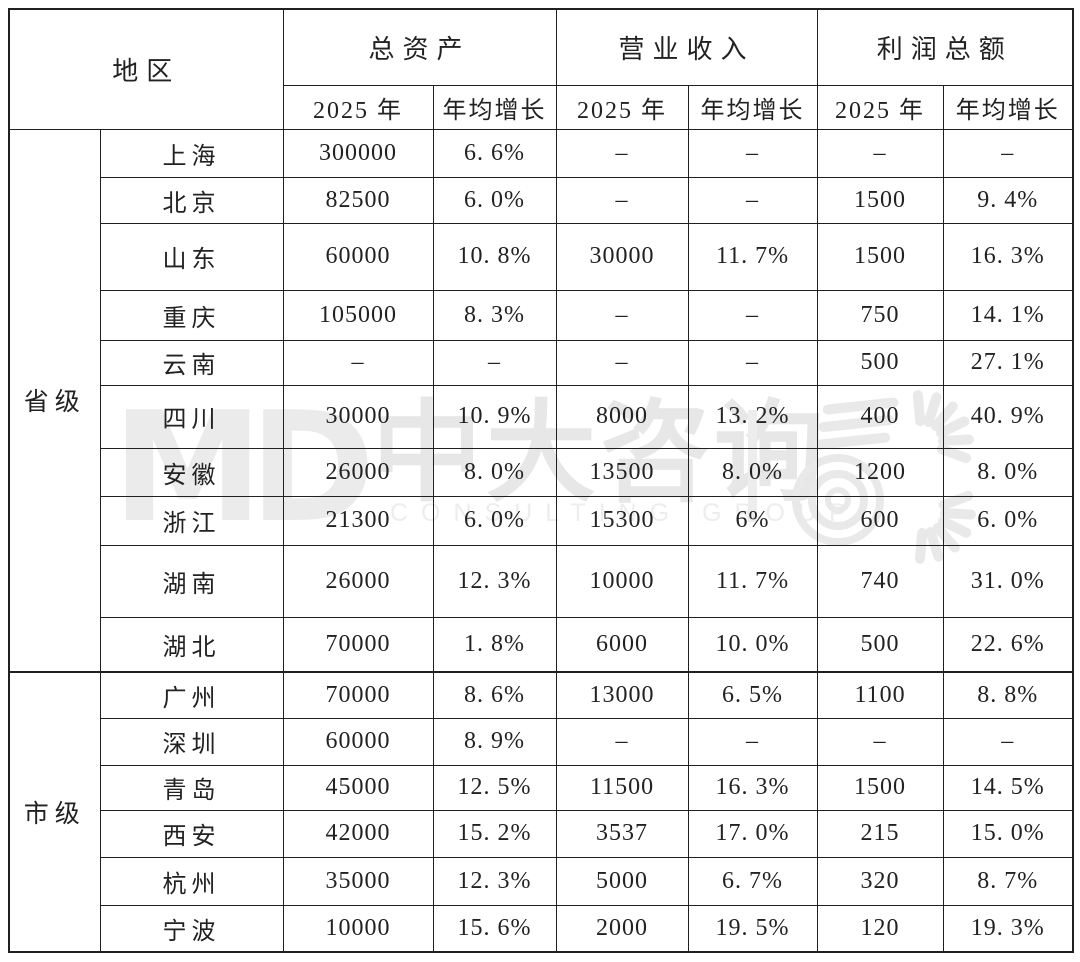 Image resolution: width=1080 pixels, height=962 pixels. Describe the element at coordinates (541, 787) in the screenshot. I see `table-row: 青岛 45000 12. 5% 11500 16. 3% 1500 14. 5%` at that location.